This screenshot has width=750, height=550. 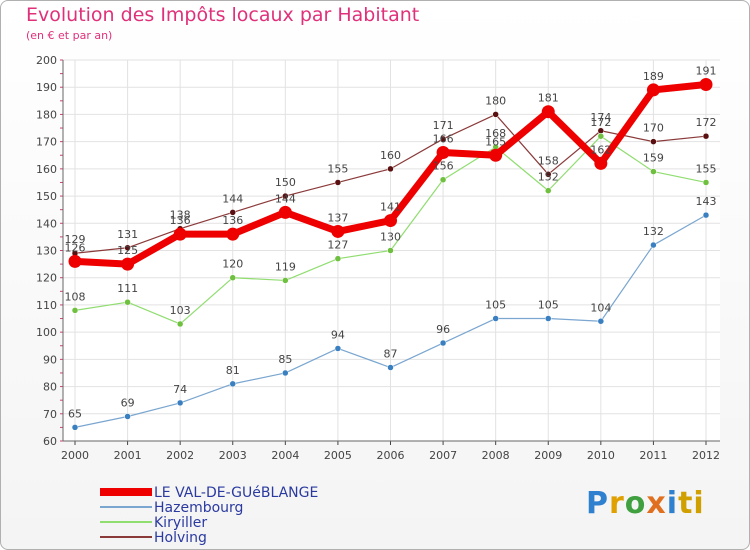 What do you see at coordinates (390, 237) in the screenshot?
I see `data-label: 130` at bounding box center [390, 237].